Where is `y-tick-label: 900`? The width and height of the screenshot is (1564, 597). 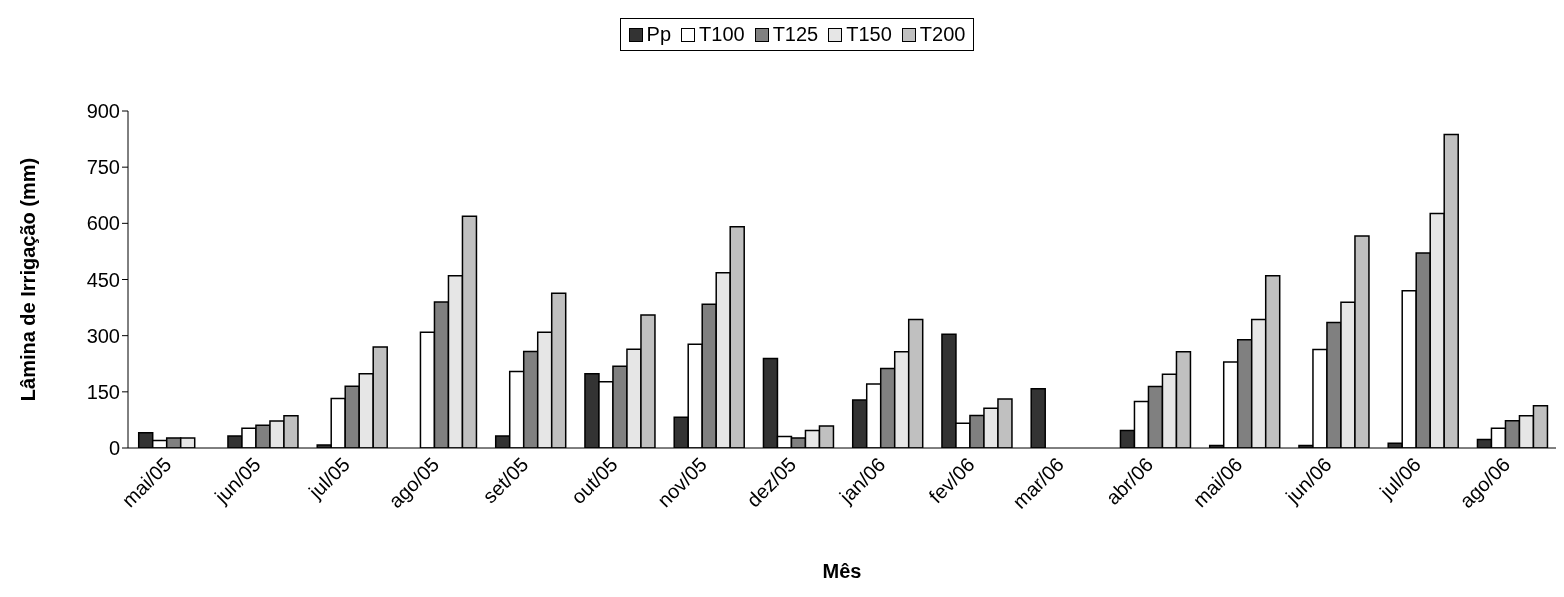
y-tick-label: 900 is located at coordinates (103, 111).